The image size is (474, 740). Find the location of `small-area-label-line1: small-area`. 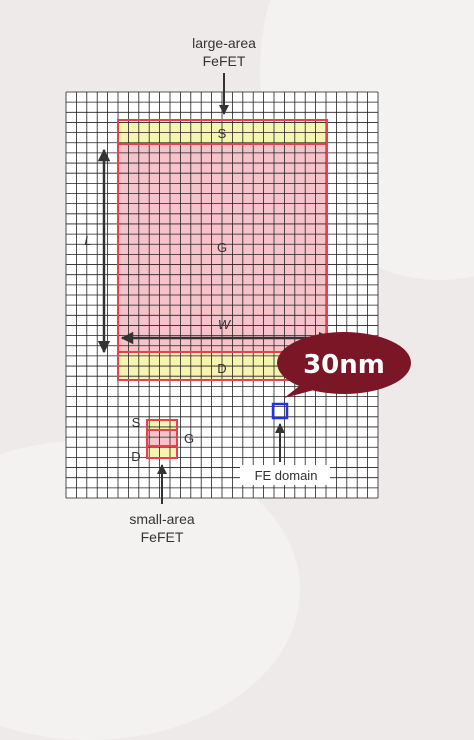

small-area-label-line1: small-area is located at coordinates (162, 519).